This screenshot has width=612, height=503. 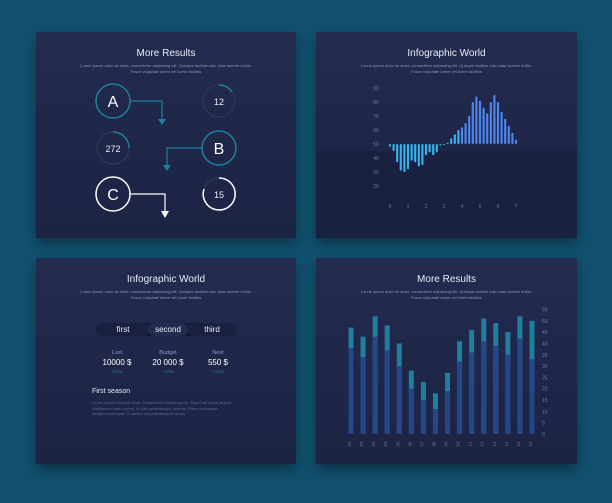 I want to click on card-title: Infographic World, so click(x=166, y=279).